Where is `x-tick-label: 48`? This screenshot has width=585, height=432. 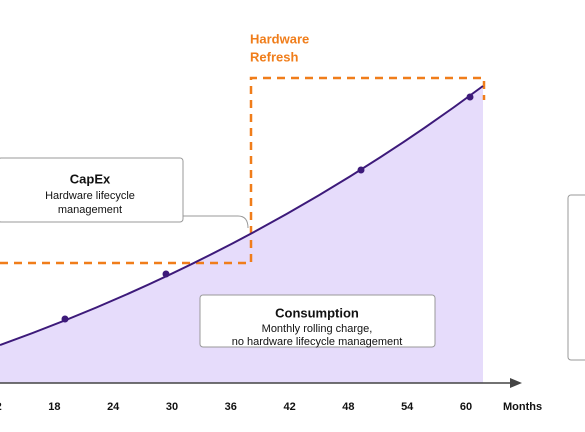
x-tick-label: 48 is located at coordinates (348, 407).